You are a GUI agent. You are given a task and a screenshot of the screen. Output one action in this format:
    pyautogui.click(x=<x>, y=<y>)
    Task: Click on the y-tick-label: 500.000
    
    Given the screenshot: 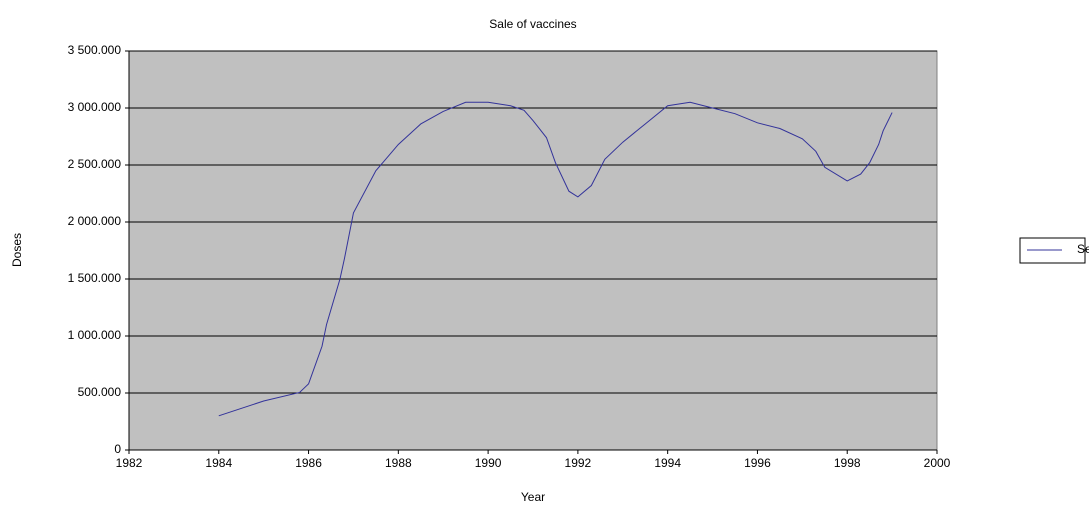 What is the action you would take?
    pyautogui.click(x=100, y=392)
    